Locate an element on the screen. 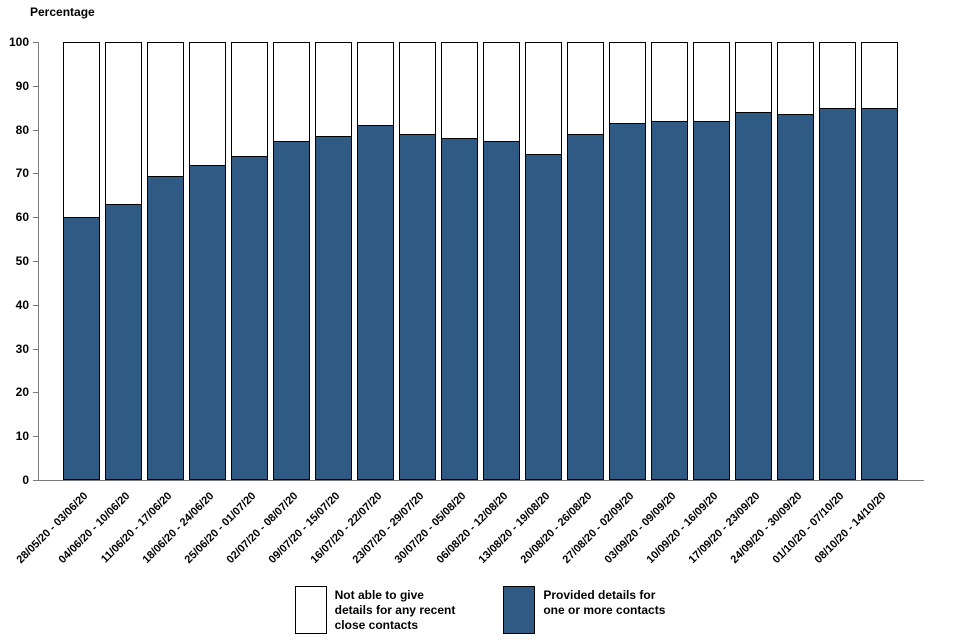 The width and height of the screenshot is (960, 640). y-tick-label: 20 is located at coordinates (22, 392).